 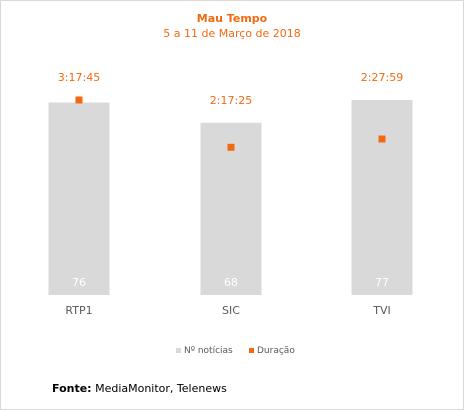 I want to click on bar-rtp1, so click(x=79, y=198).